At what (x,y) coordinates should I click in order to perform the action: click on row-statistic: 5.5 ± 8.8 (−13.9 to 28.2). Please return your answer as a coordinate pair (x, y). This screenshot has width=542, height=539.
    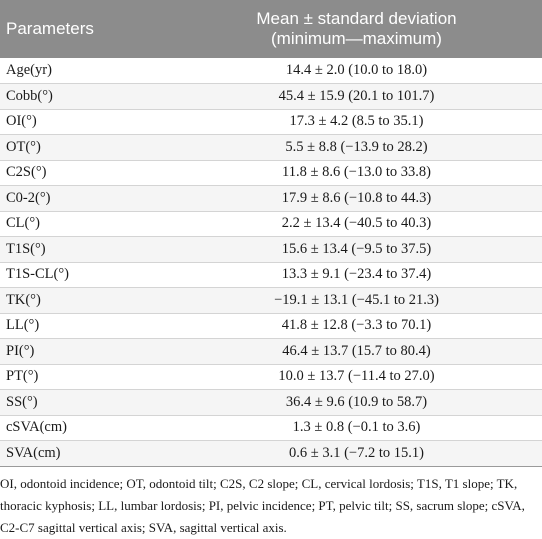
    Looking at the image, I should click on (356, 147).